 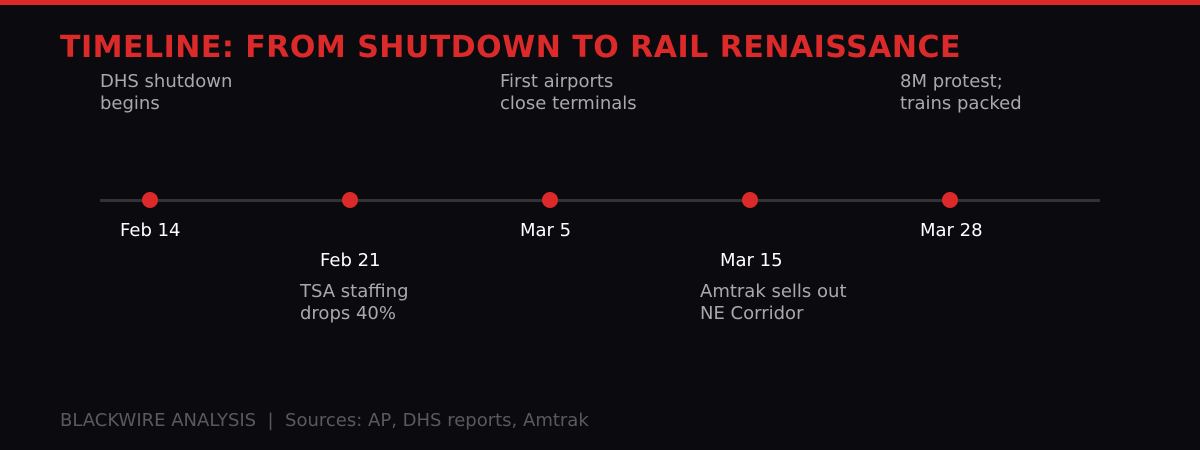 I want to click on event-date: Feb 14, so click(x=150, y=230).